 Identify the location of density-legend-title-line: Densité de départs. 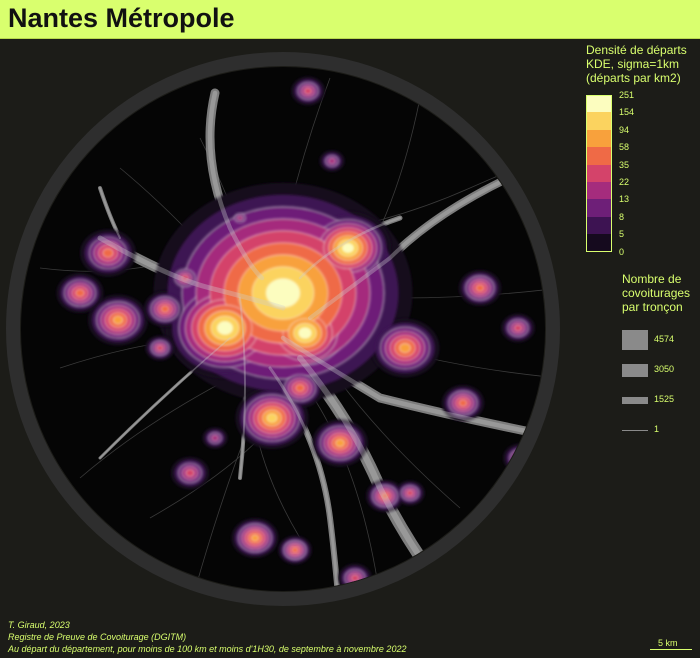
(636, 50).